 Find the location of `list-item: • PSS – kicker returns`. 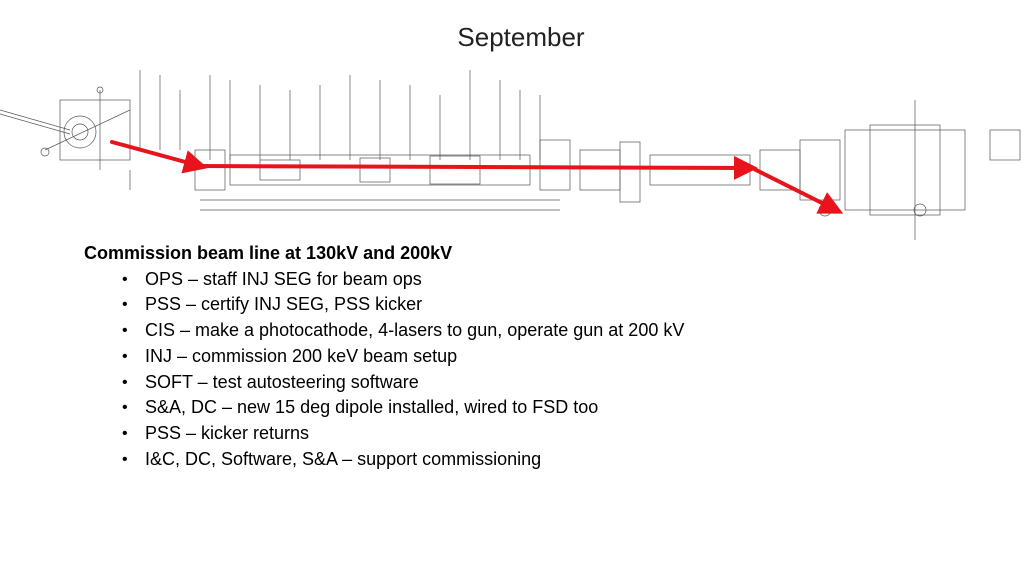

list-item: • PSS – kicker returns is located at coordinates (534, 434).